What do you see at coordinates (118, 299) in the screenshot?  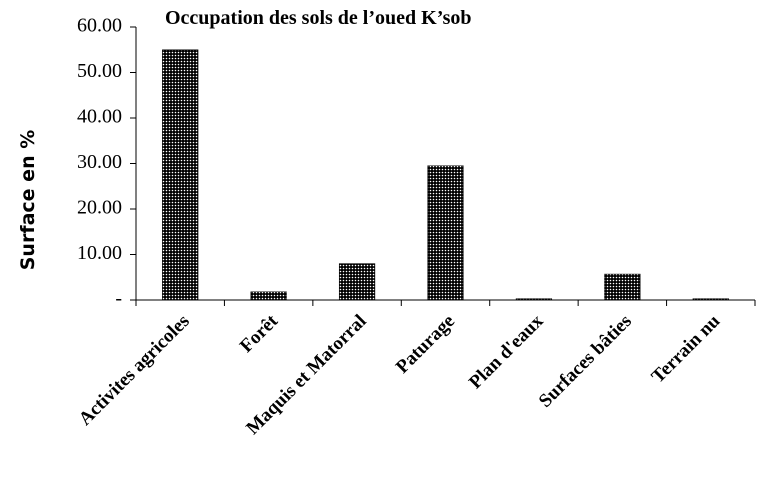 I see `y-tick-label: -` at bounding box center [118, 299].